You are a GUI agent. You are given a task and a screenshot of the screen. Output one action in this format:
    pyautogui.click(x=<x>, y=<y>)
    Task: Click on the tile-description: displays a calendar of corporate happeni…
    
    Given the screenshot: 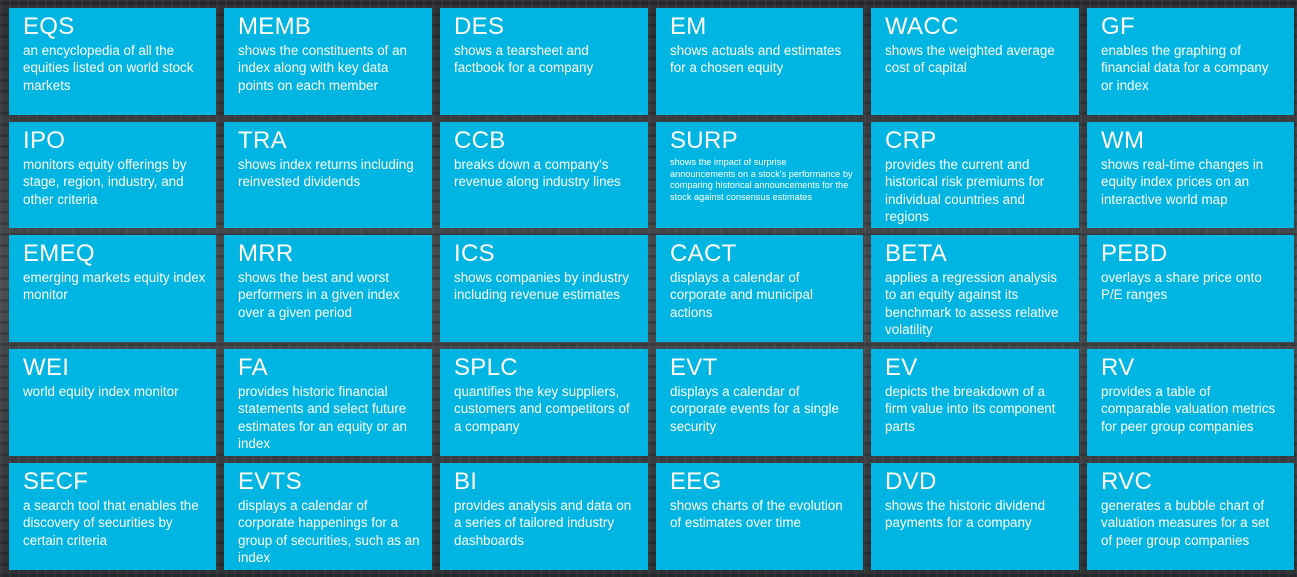 What is the action you would take?
    pyautogui.click(x=329, y=531)
    